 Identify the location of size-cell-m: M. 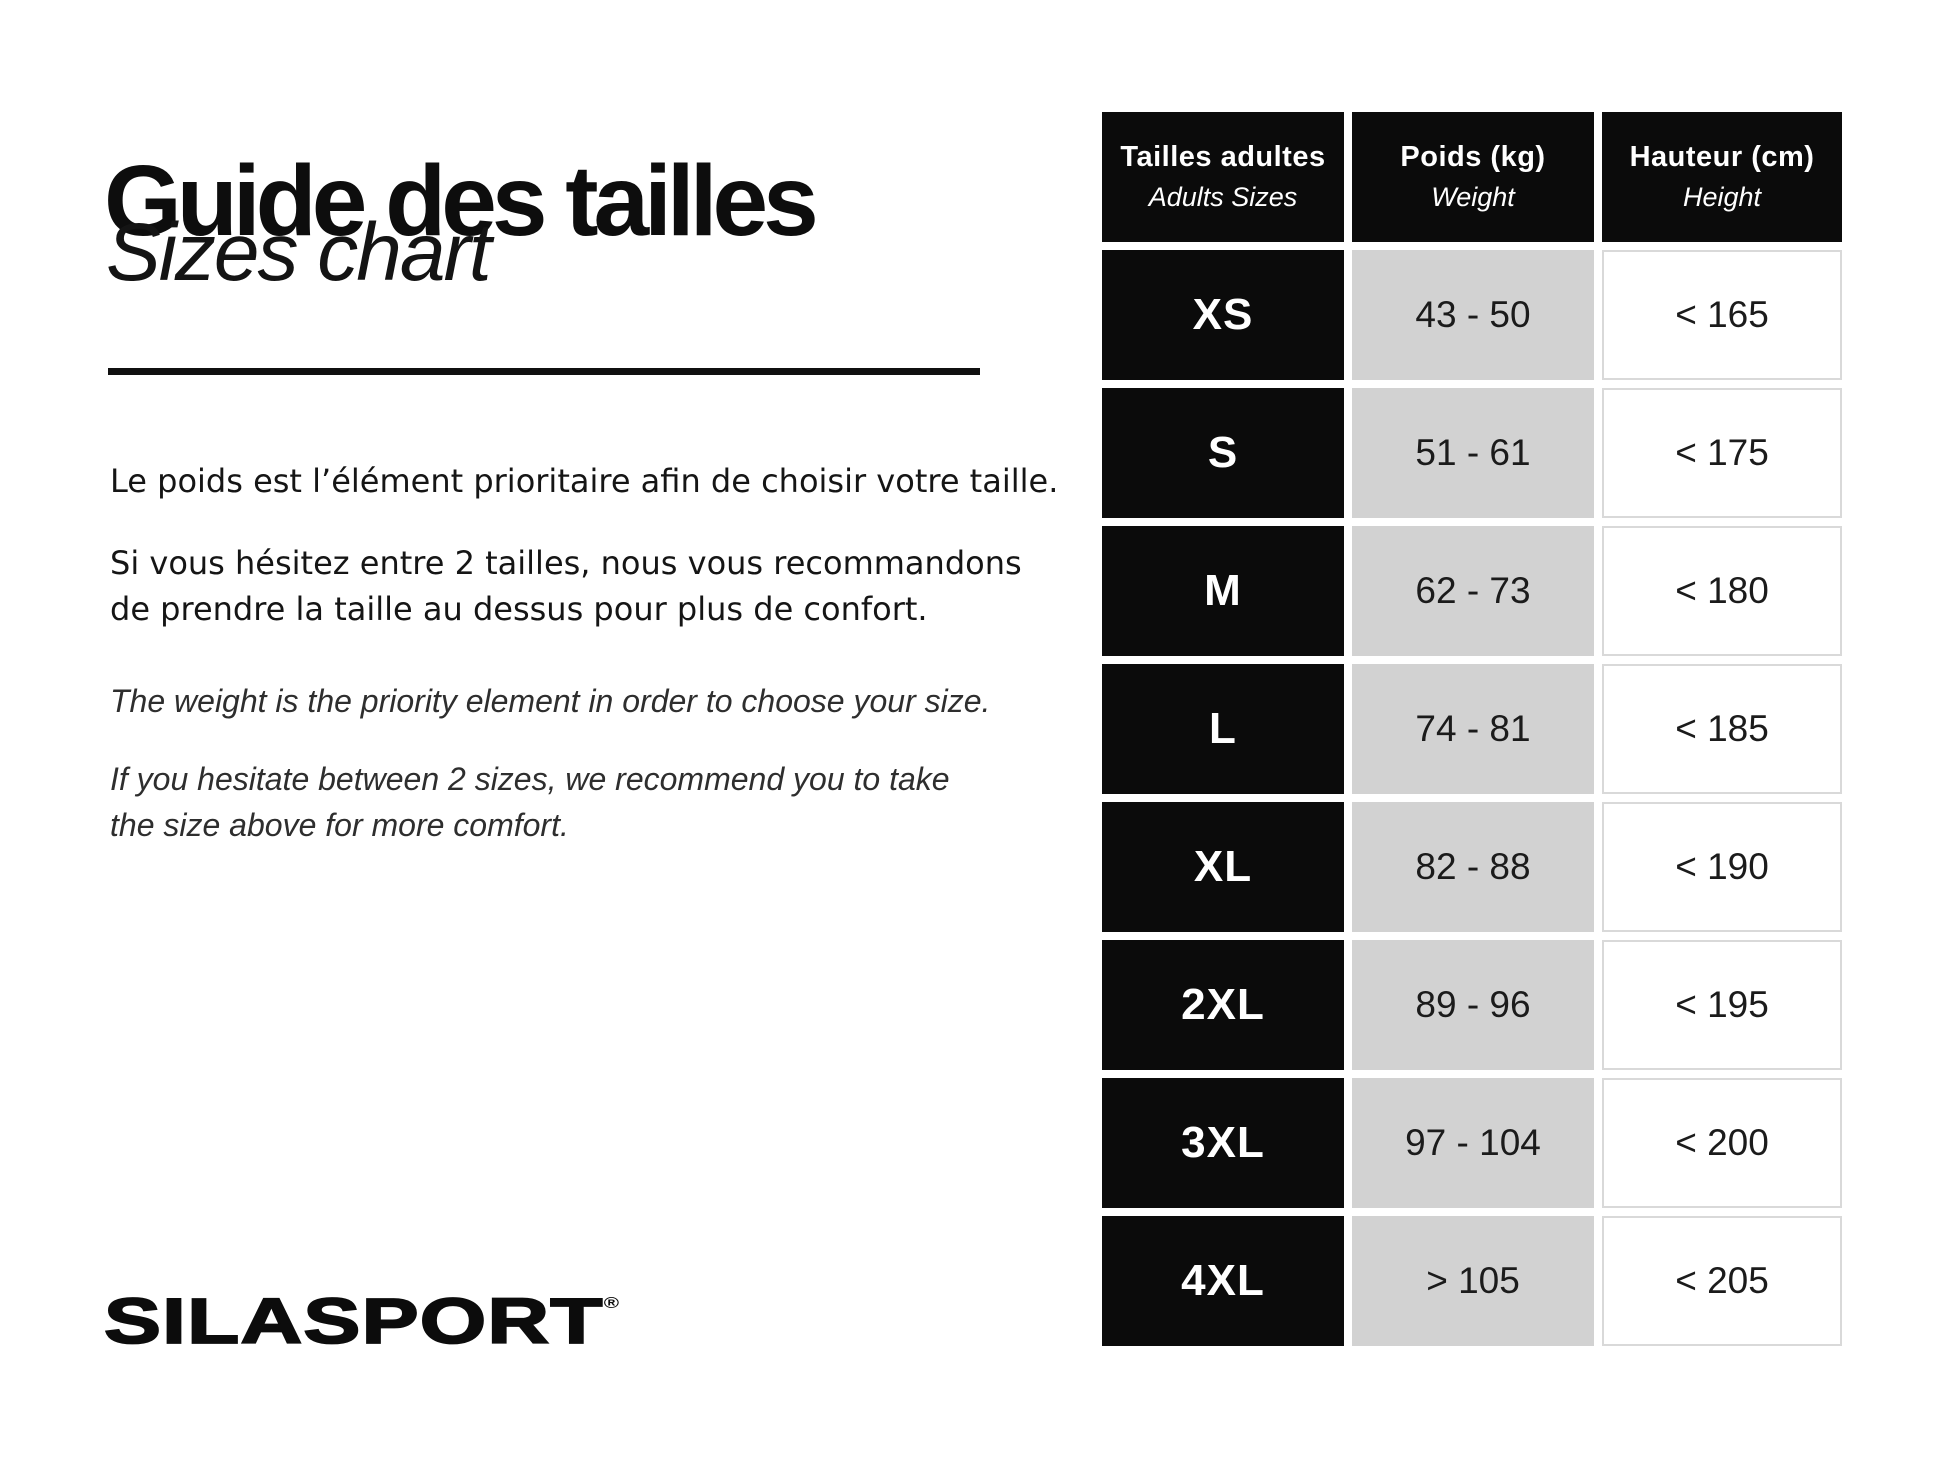
(1223, 591).